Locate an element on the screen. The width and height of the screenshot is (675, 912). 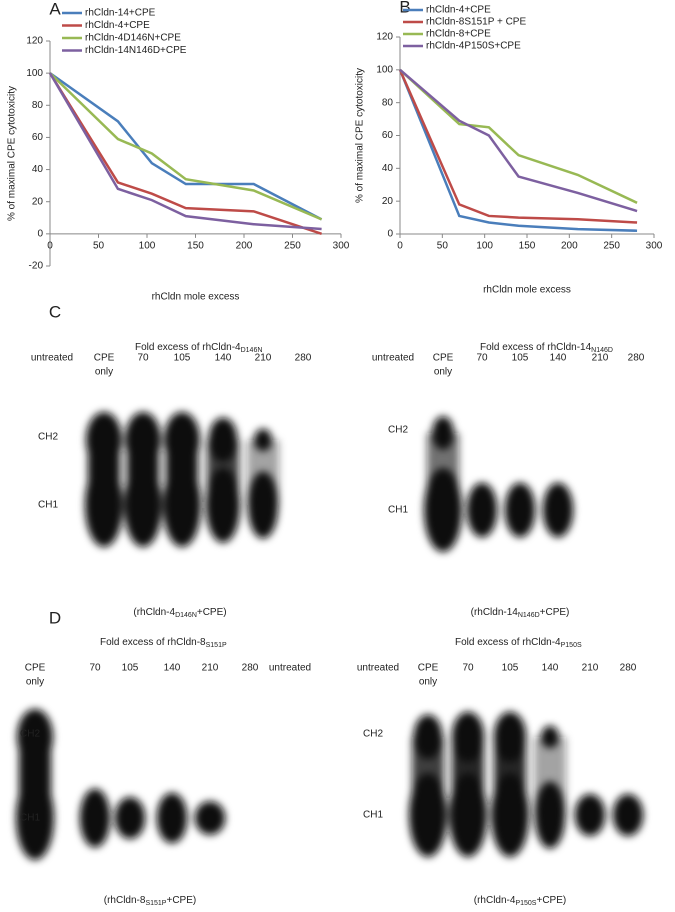
legend-label: rhCldn-14+CPE is located at coordinates (120, 13).